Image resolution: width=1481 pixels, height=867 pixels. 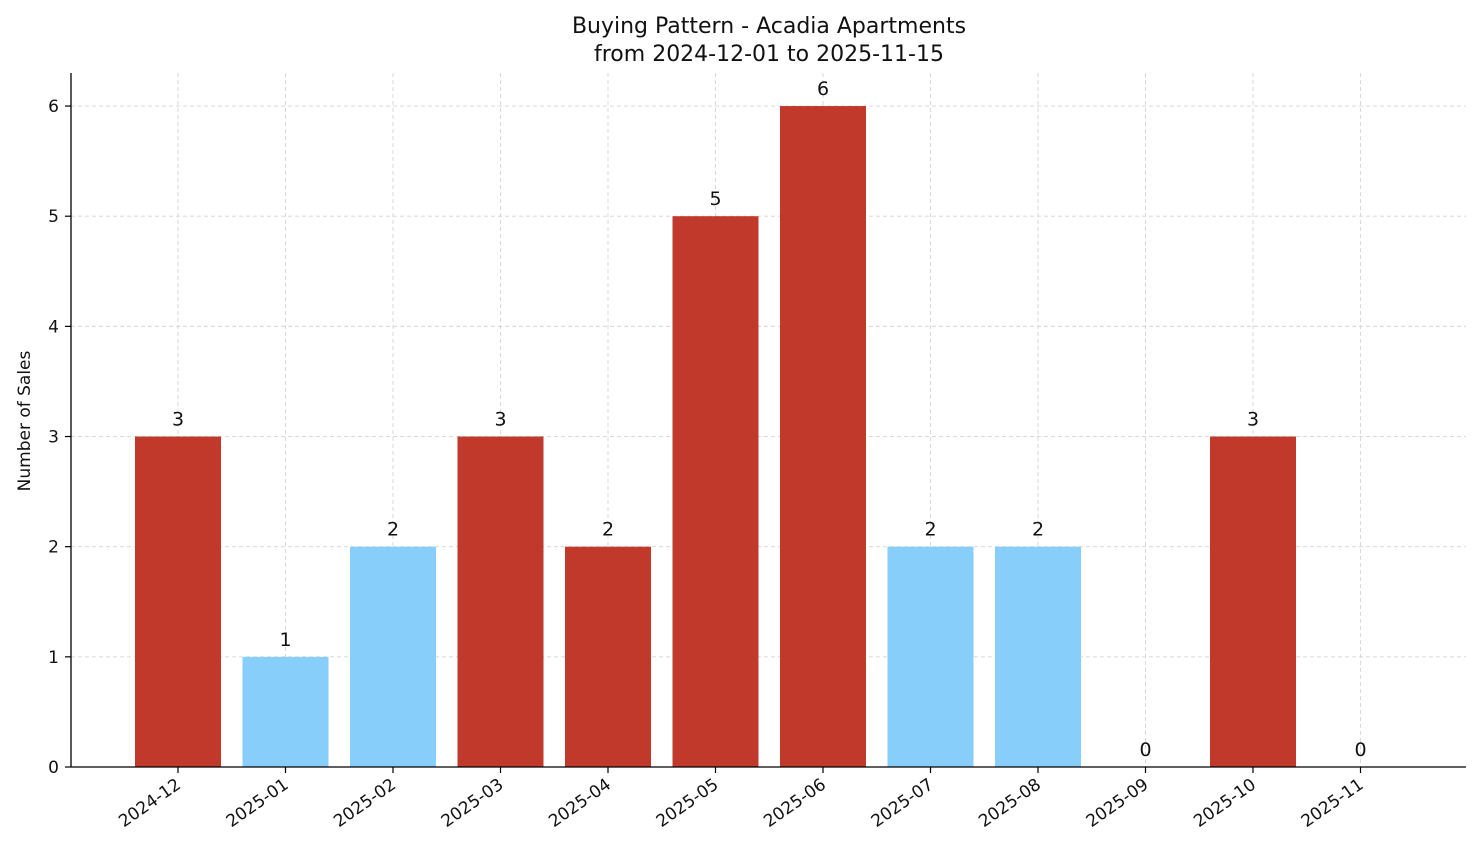 I want to click on y-tick-label: 0, so click(x=53, y=768).